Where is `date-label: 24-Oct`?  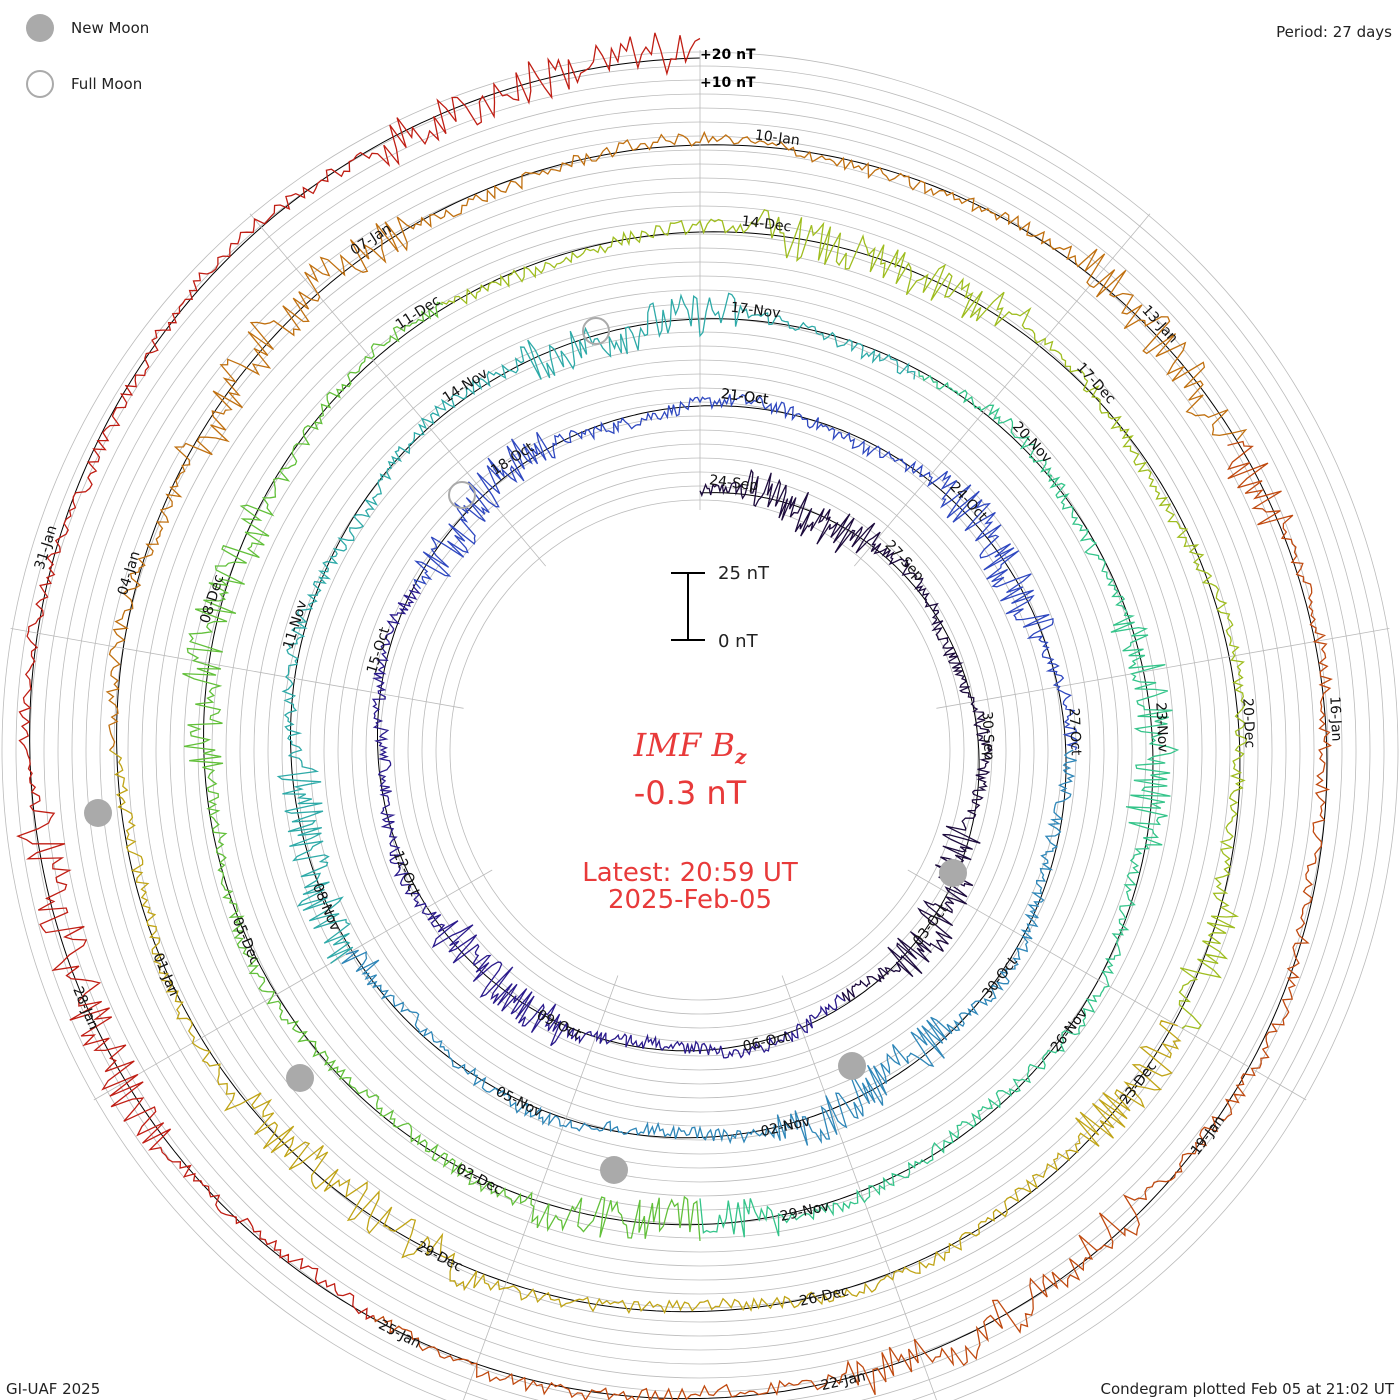 date-label: 24-Oct is located at coordinates (968, 502).